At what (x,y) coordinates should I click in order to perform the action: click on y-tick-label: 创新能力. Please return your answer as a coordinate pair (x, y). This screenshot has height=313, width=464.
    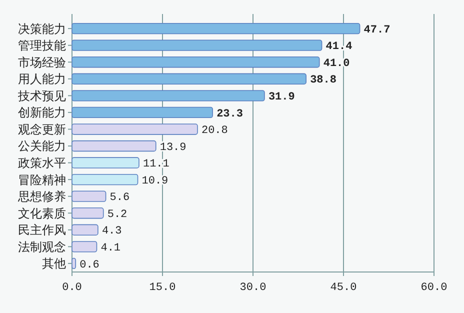
    Looking at the image, I should click on (42, 113).